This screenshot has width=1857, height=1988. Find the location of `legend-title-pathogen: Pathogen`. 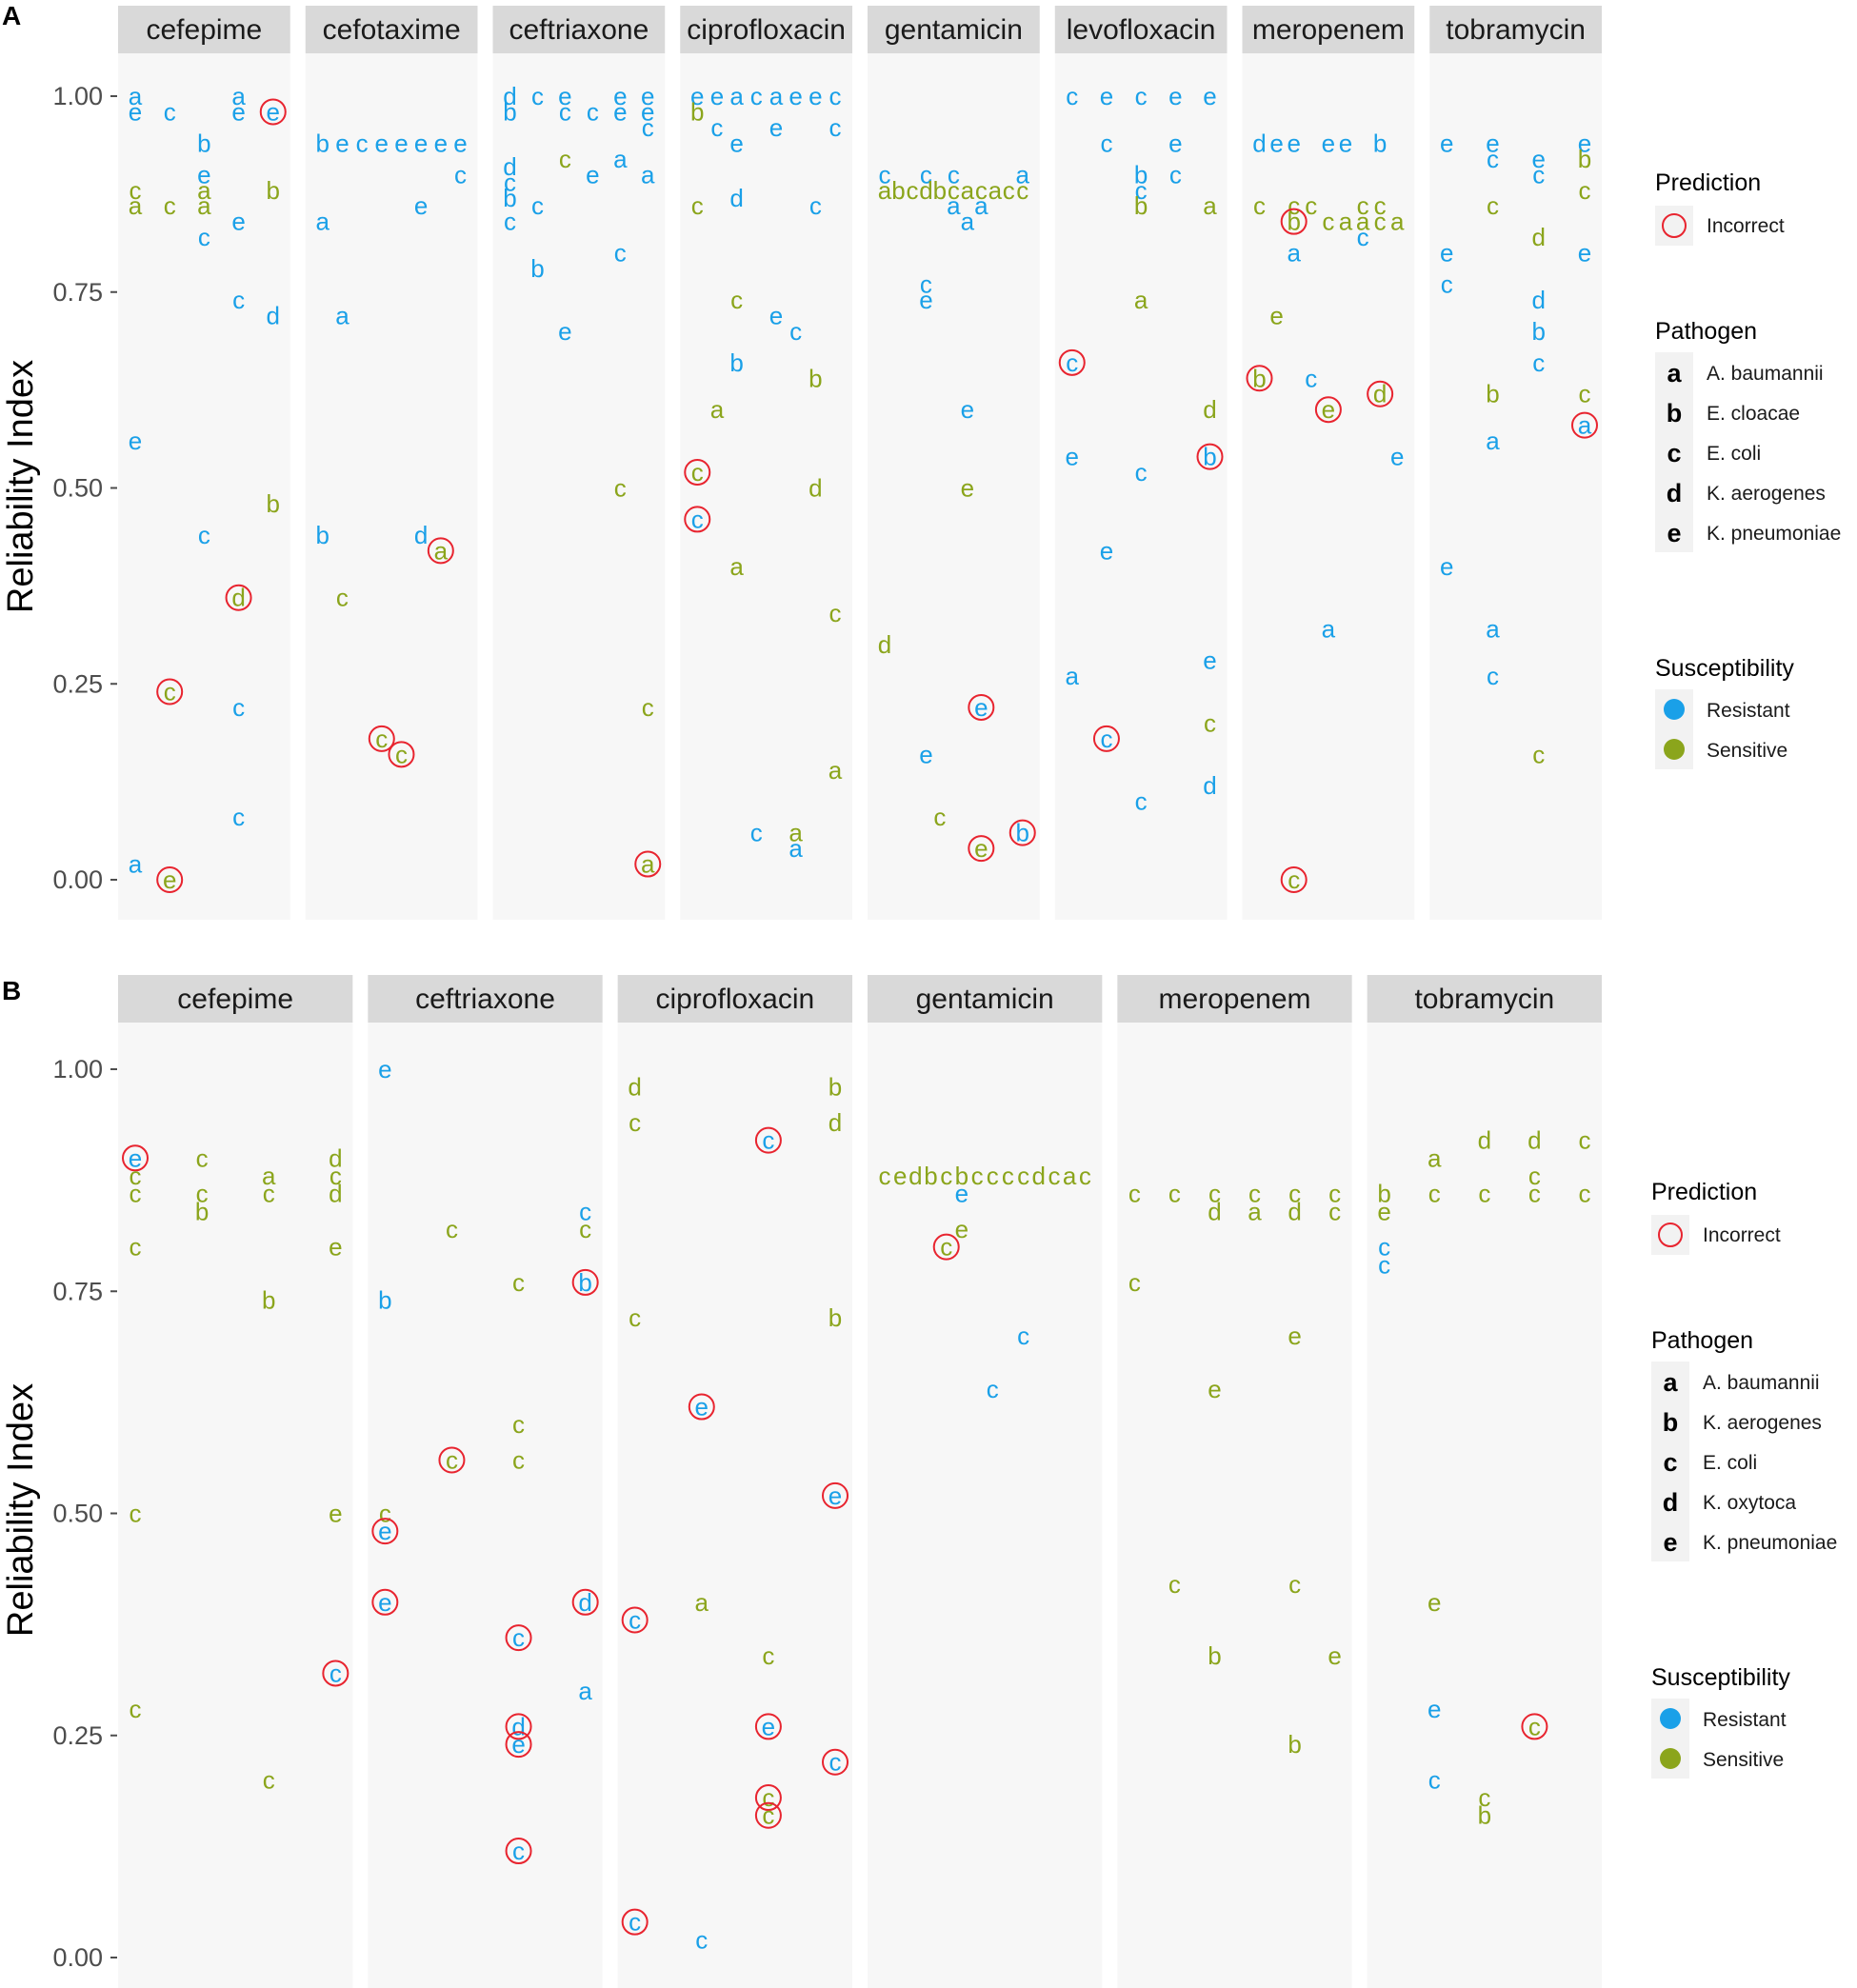

legend-title-pathogen: Pathogen is located at coordinates (1702, 1340).